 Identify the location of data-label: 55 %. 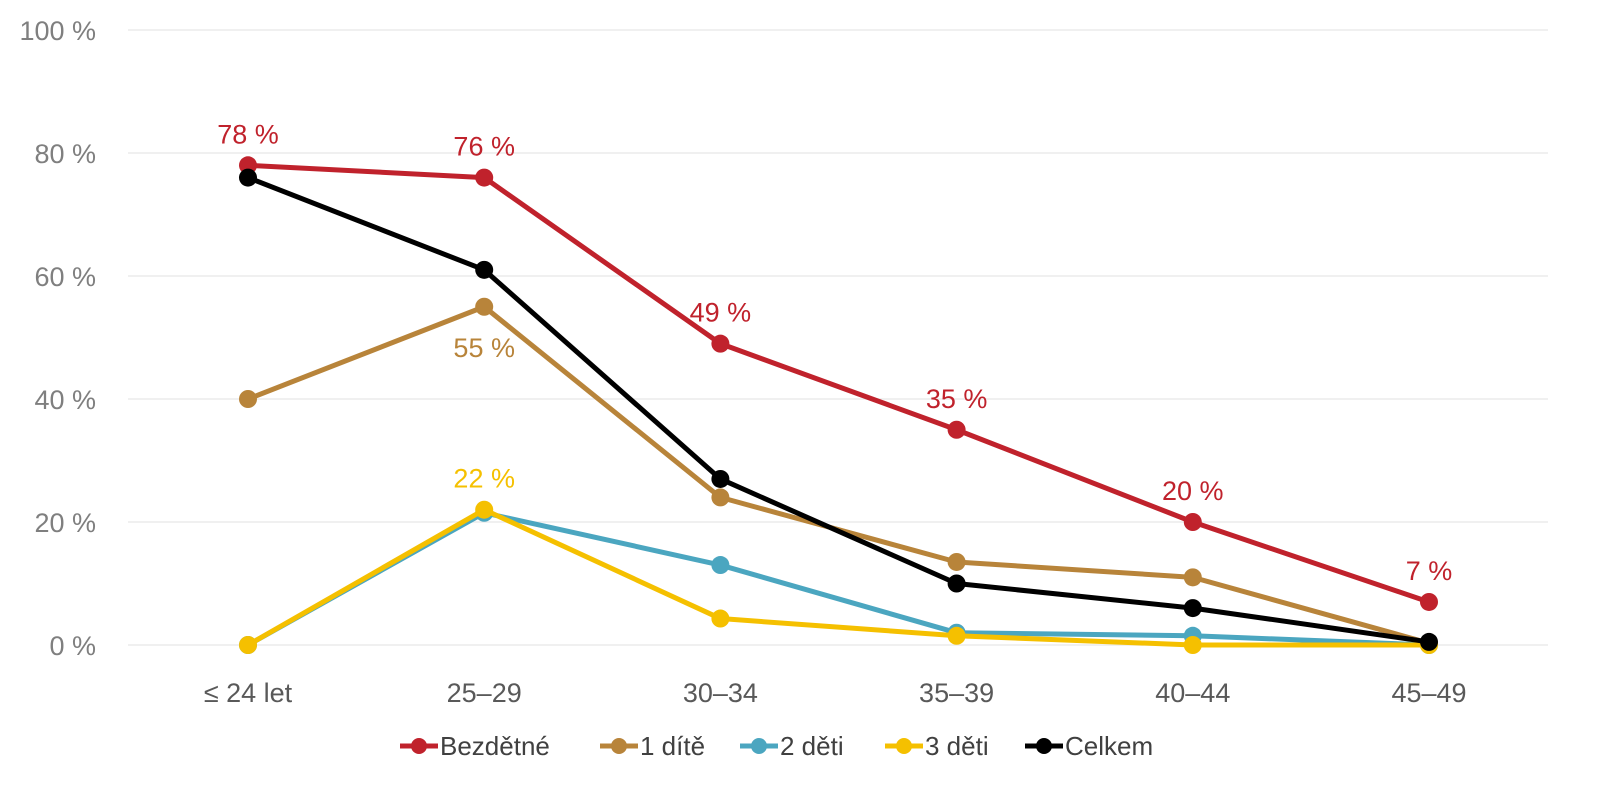
(484, 348).